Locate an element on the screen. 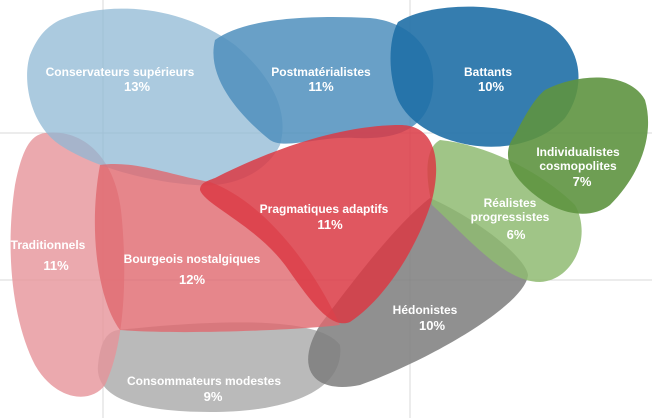 This screenshot has height=418, width=652. label-individualistes-1: Individualistes is located at coordinates (578, 152).